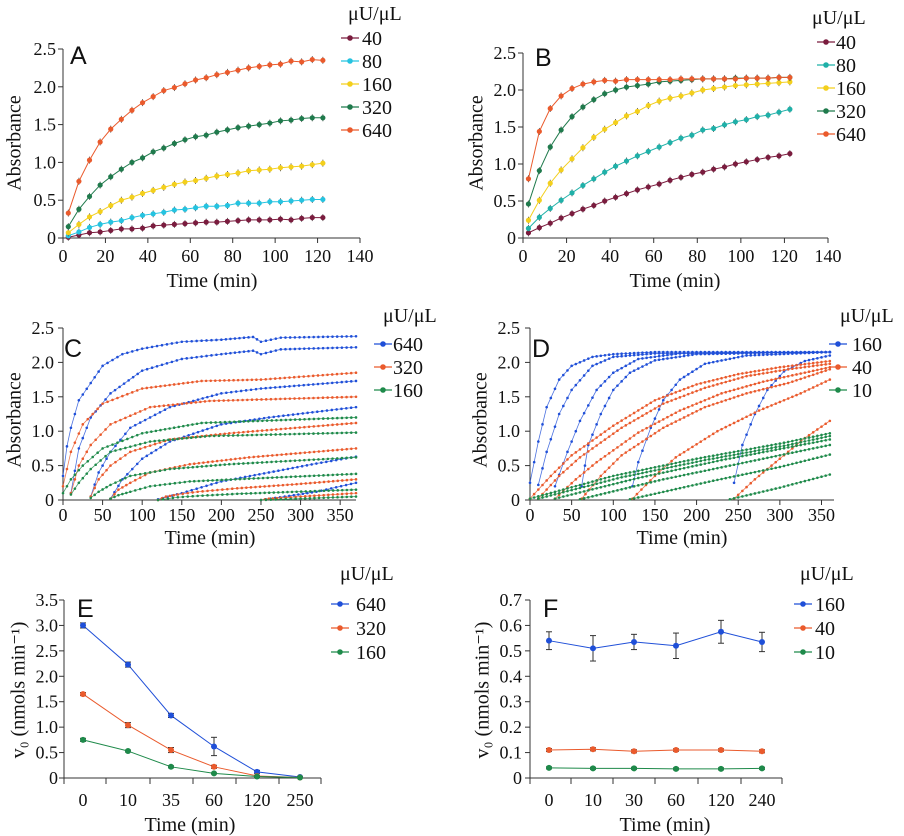  I want to click on legend-item: 320, so click(366, 108).